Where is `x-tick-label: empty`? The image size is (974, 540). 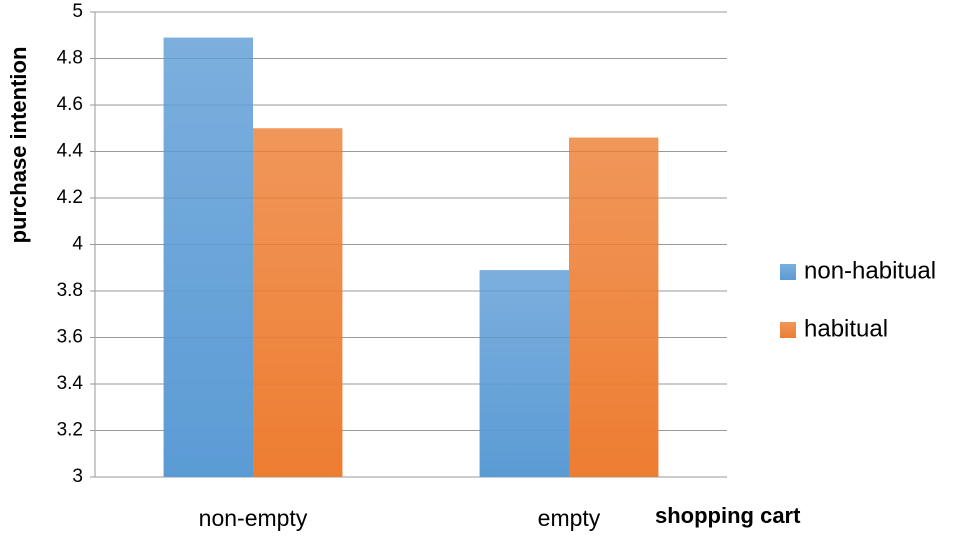
x-tick-label: empty is located at coordinates (569, 518).